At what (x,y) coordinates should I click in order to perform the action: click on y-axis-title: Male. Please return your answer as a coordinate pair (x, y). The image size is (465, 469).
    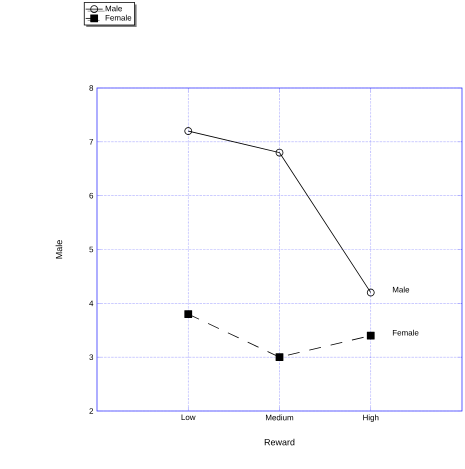
    Looking at the image, I should click on (59, 249).